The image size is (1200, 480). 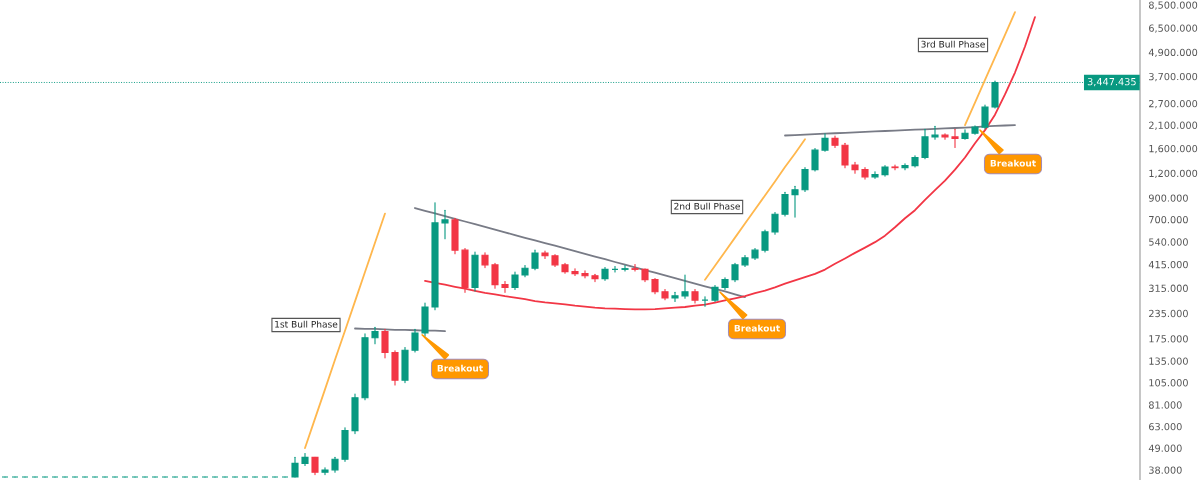 I want to click on y-tick-label: 105.000, so click(x=1168, y=383).